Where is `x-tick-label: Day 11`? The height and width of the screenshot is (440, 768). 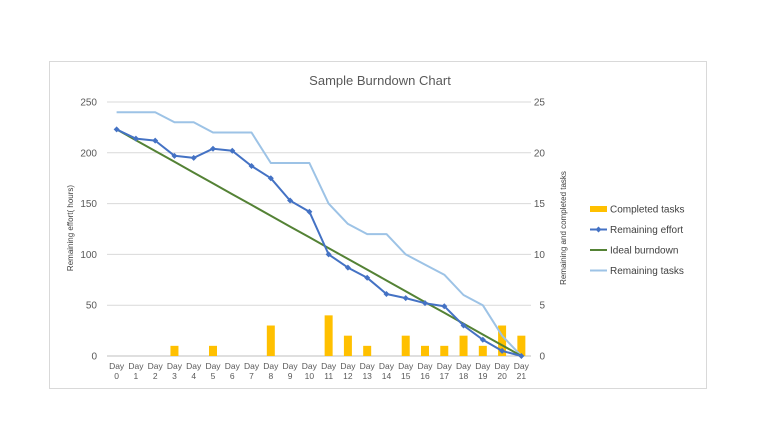 x-tick-label: Day 11 is located at coordinates (329, 371).